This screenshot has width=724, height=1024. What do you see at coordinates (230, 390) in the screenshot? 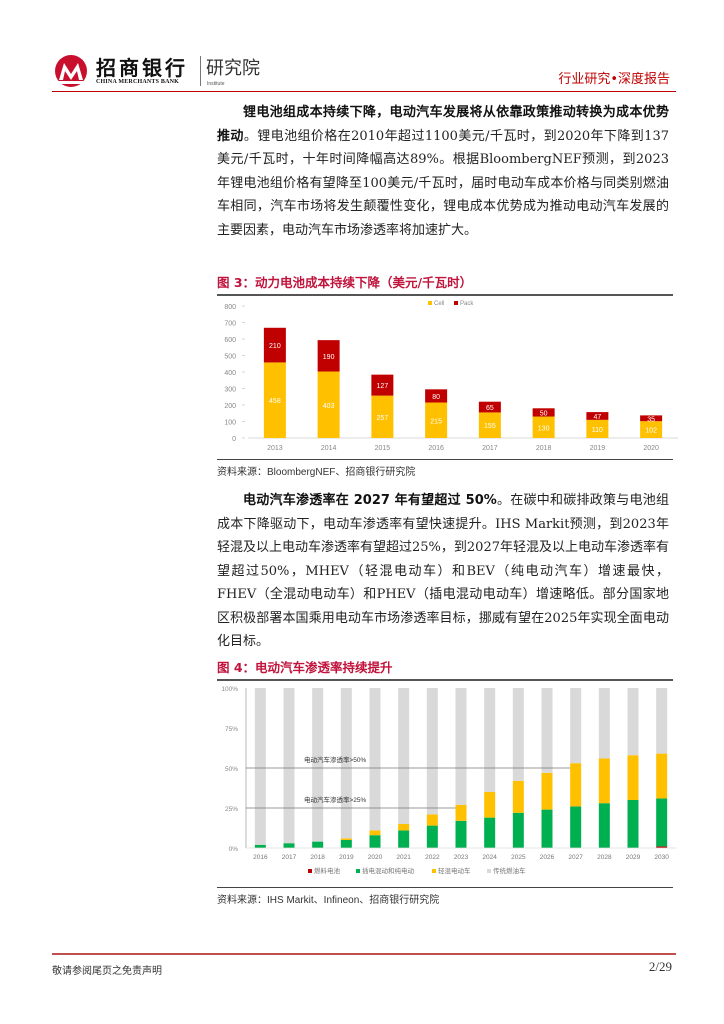
I see `y-tick-label: 300` at bounding box center [230, 390].